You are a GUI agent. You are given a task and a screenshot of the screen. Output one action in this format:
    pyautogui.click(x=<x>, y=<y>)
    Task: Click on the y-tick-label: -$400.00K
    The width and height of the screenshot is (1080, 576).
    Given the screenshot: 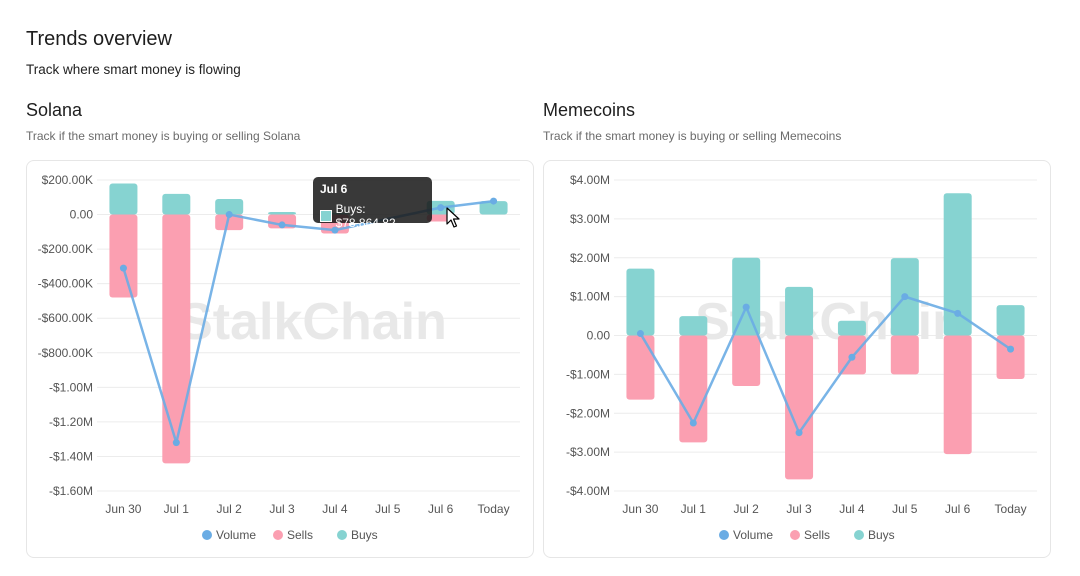 What is the action you would take?
    pyautogui.click(x=65, y=284)
    